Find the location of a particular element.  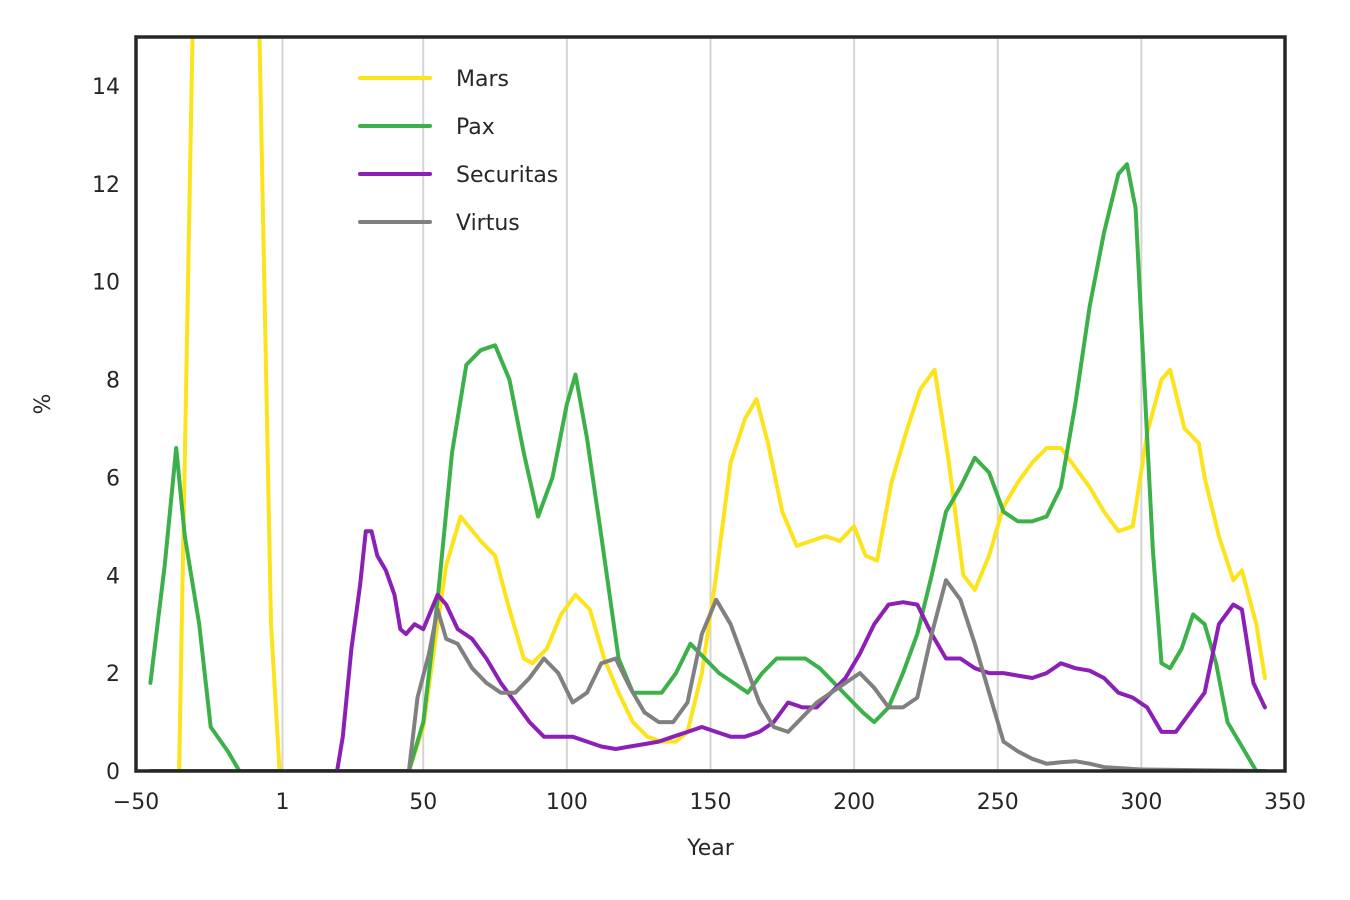

x-tick-label: 200 is located at coordinates (854, 802).